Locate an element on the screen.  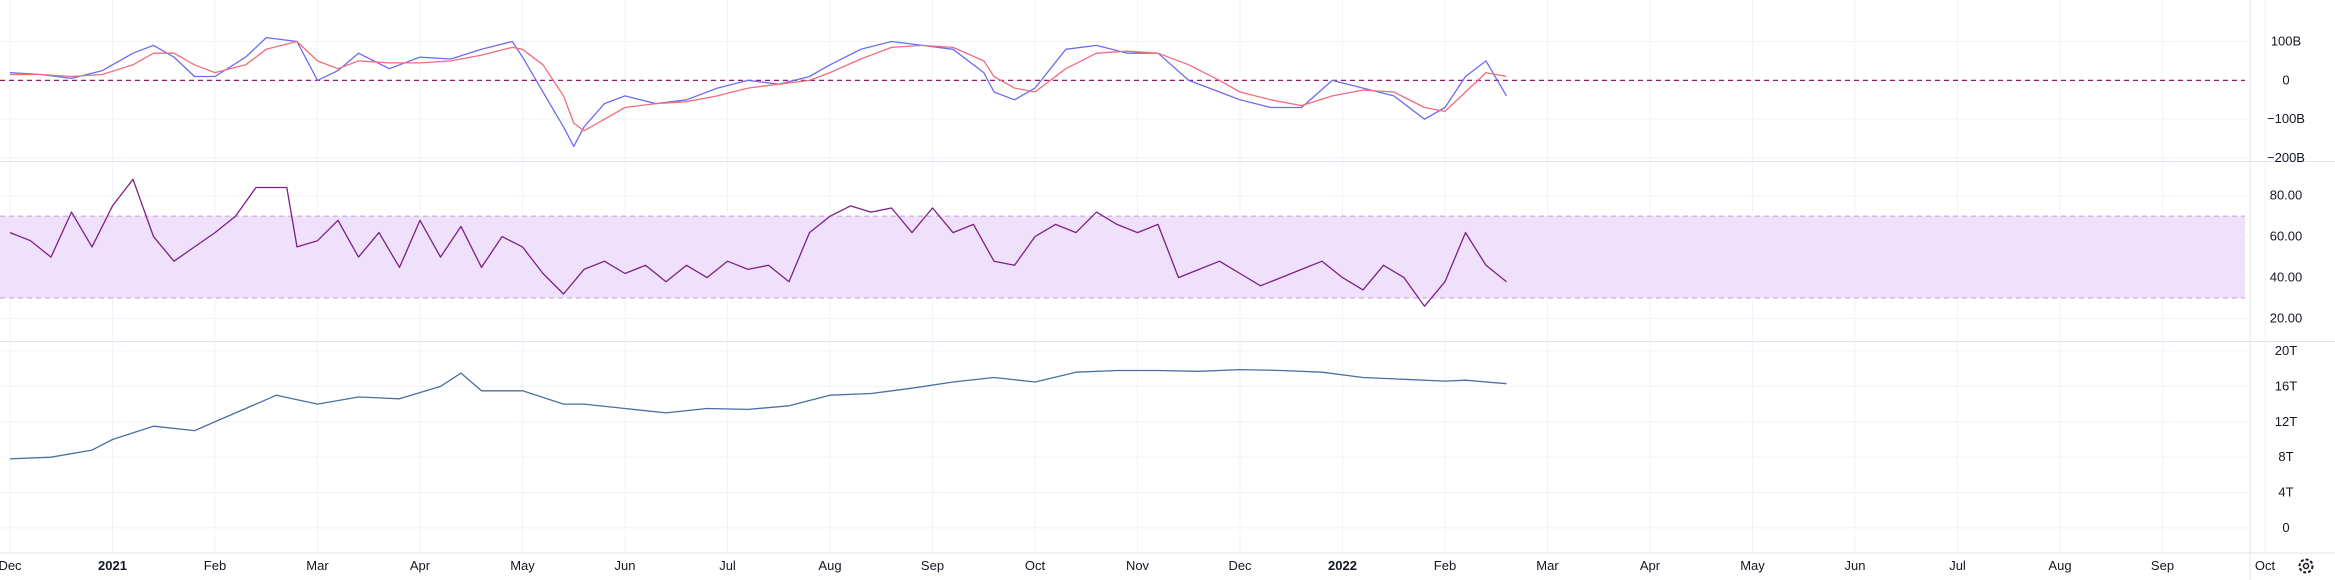
y-tick-label: 20.00 is located at coordinates (2286, 318).